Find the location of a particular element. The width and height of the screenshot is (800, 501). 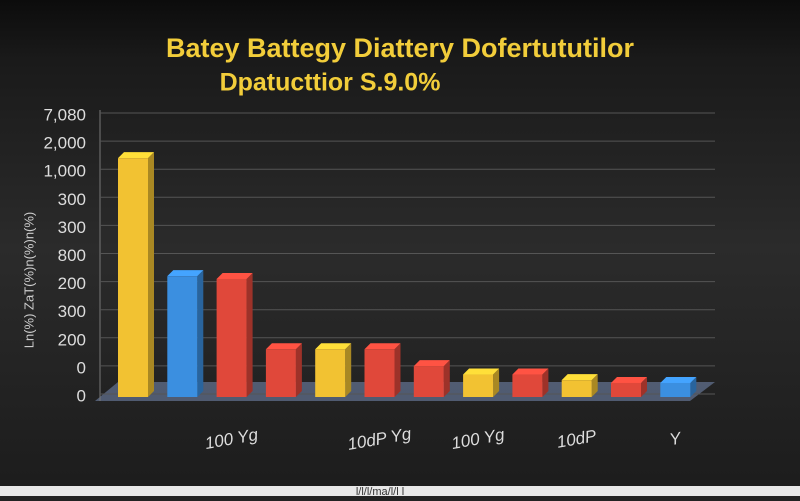

x-axis-label: l/l/l/ma/l/l l is located at coordinates (380, 491).